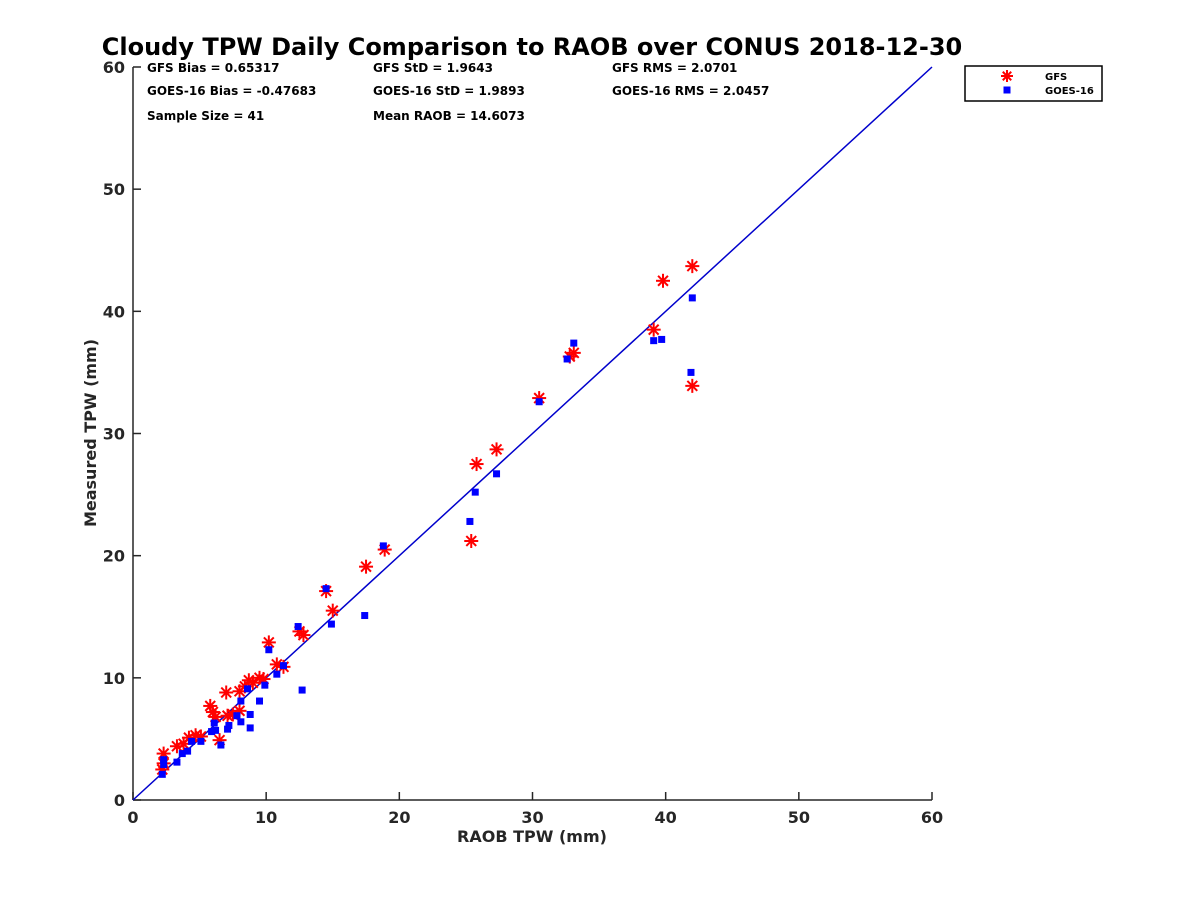  Describe the element at coordinates (119, 800) in the screenshot. I see `y-tick-label: 0` at that location.